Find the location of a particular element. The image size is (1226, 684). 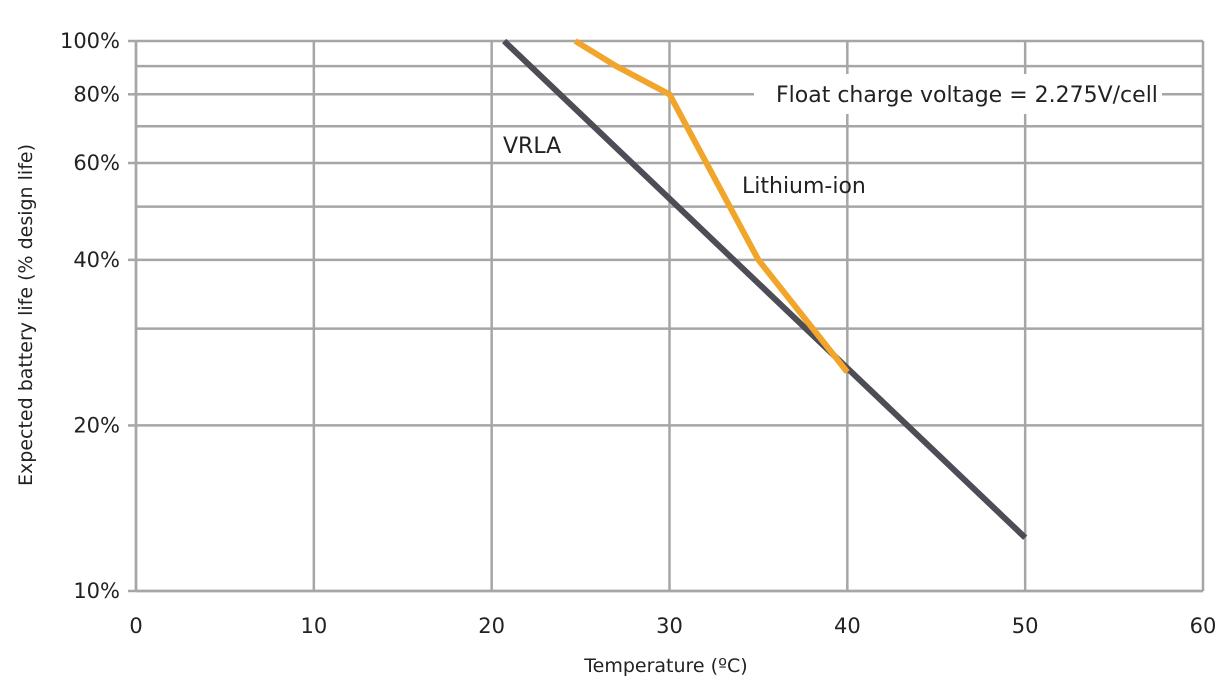

y-tick-label: 100% is located at coordinates (90, 41).